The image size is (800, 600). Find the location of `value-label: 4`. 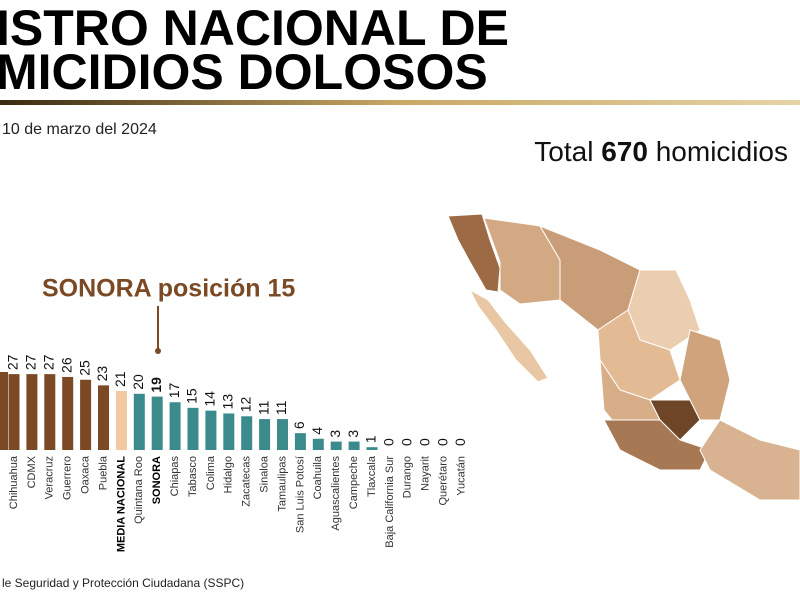

value-label: 4 is located at coordinates (317, 431).